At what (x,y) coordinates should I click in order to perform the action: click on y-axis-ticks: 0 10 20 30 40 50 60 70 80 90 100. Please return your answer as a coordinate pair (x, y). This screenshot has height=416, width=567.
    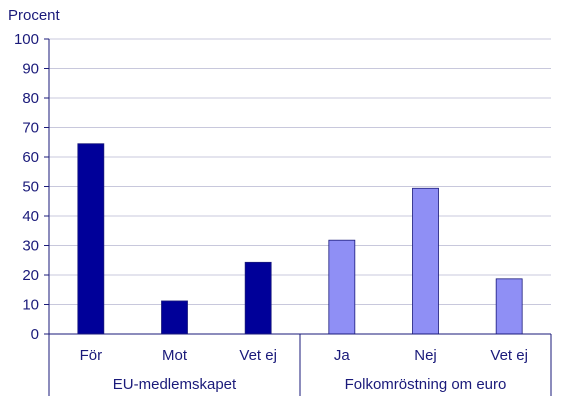
    Looking at the image, I should click on (31, 187).